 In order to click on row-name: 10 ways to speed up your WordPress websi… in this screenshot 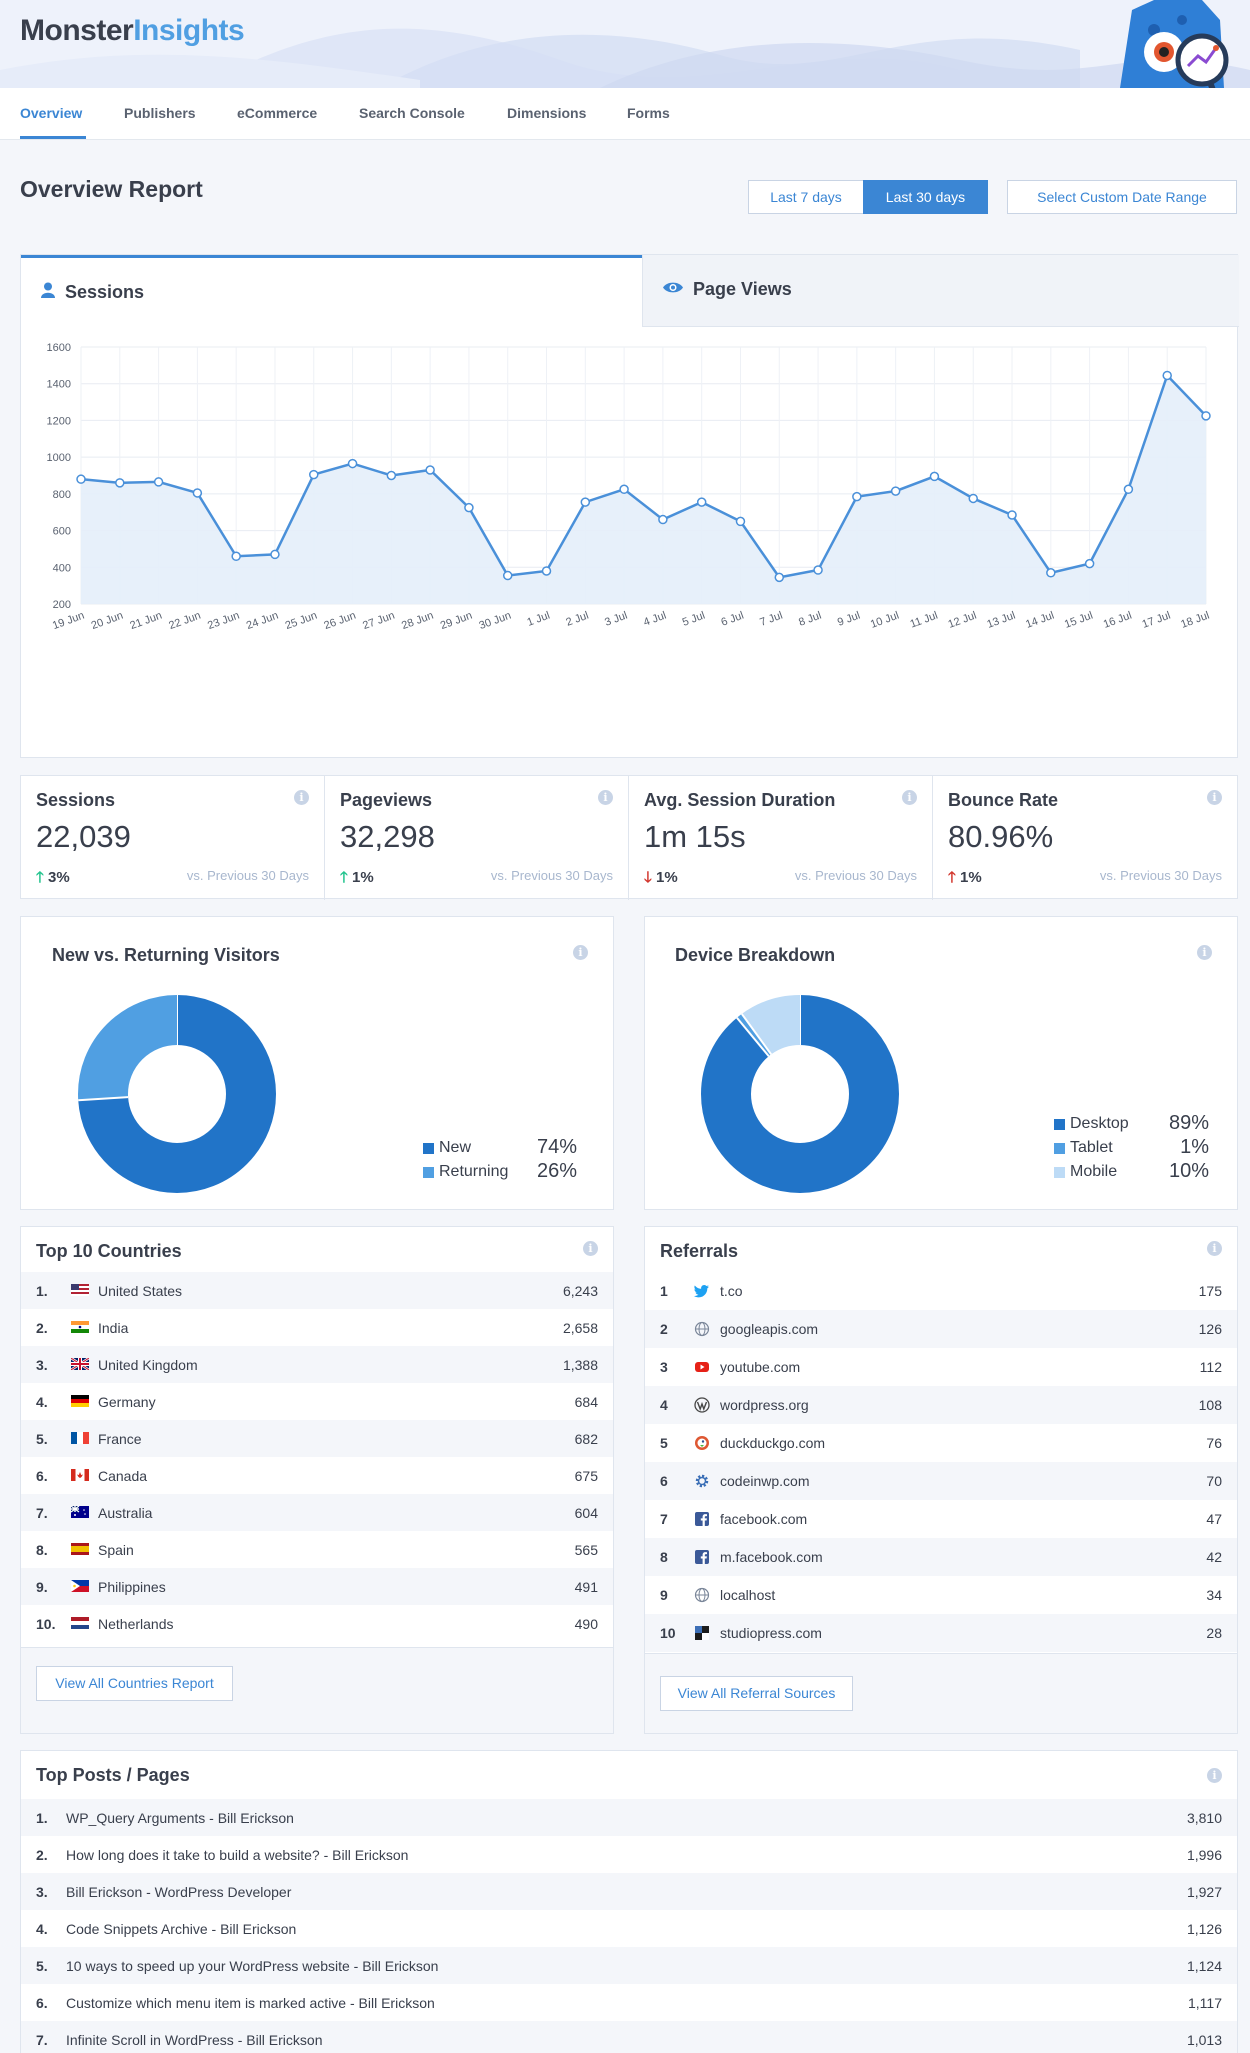, I will do `click(252, 1966)`.